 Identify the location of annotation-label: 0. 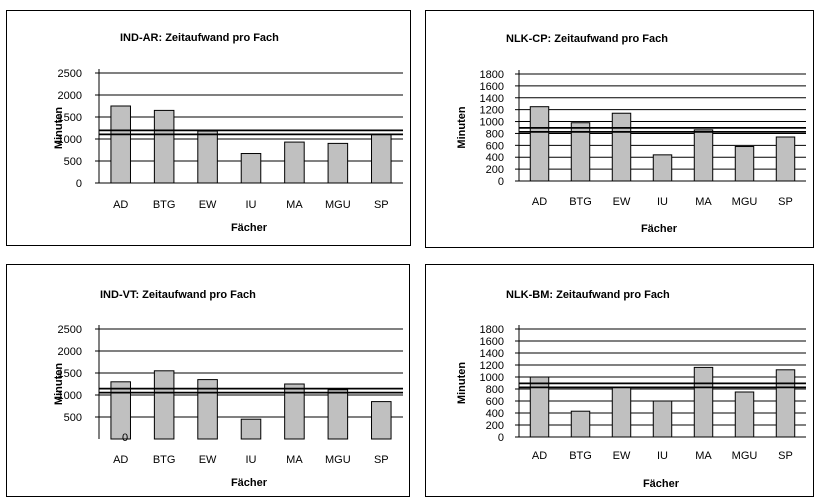
(125, 438).